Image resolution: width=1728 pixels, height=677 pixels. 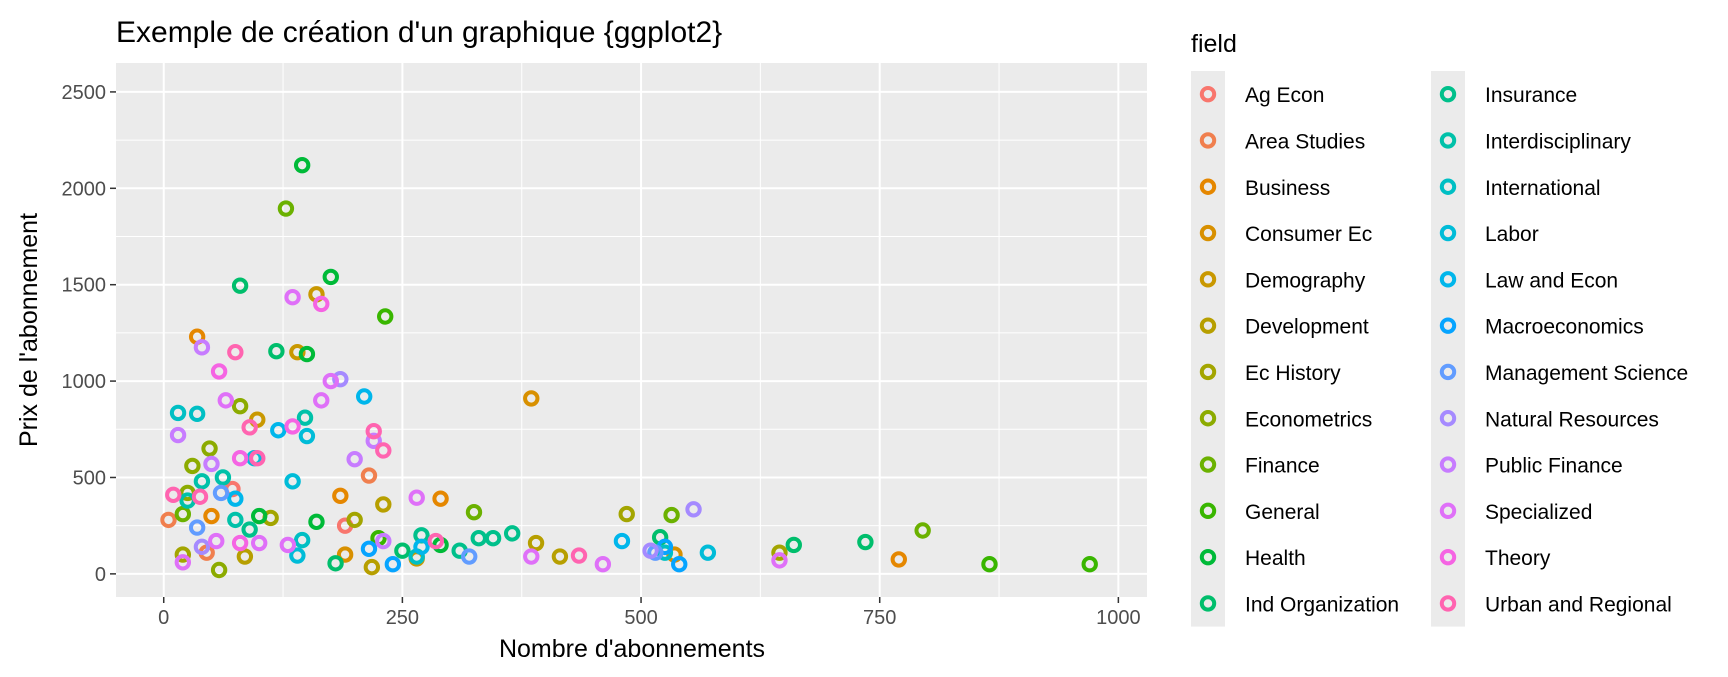 What do you see at coordinates (89, 334) in the screenshot?
I see `y-axis-ticks: 0 500 1000 1500 2000 2500` at bounding box center [89, 334].